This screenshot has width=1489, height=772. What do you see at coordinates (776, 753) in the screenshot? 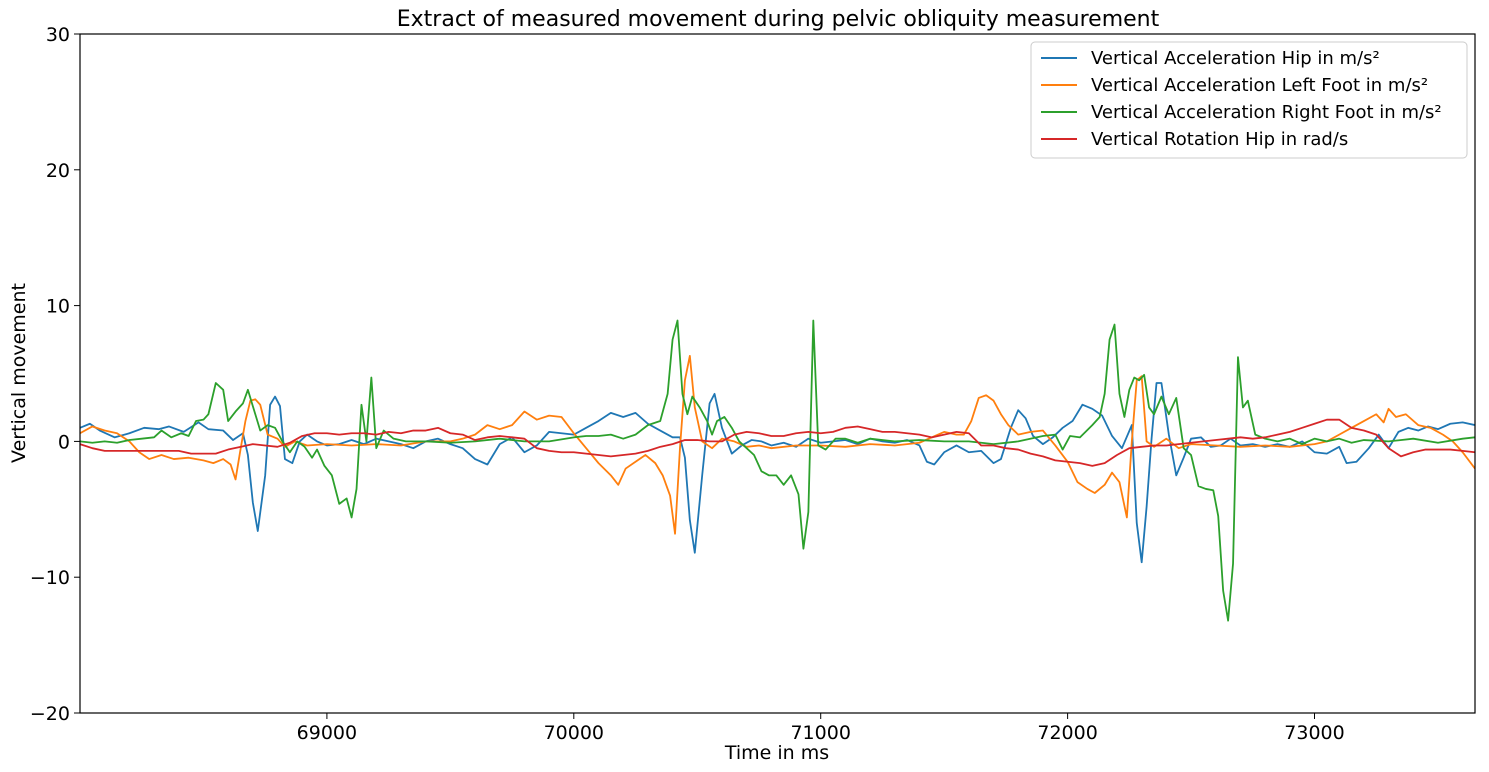
I see `x-axis-label: Time in ms` at bounding box center [776, 753].